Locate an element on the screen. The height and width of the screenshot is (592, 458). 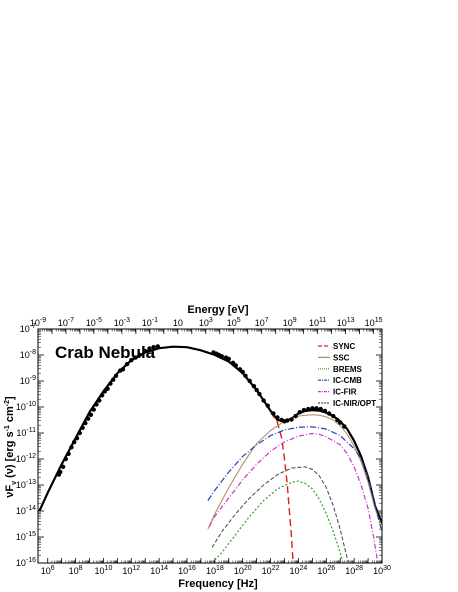
legend-label: SYNC is located at coordinates (344, 346).